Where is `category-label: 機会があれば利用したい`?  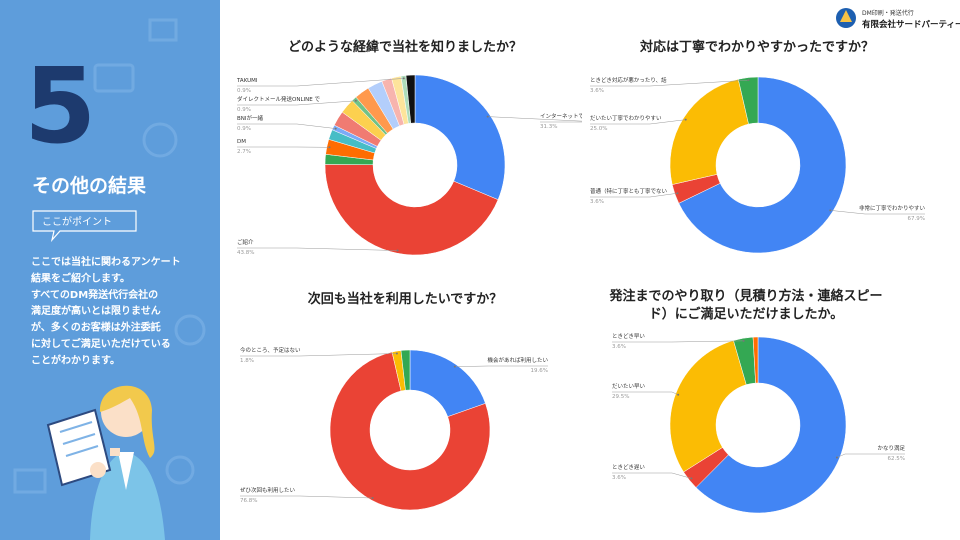 category-label: 機会があれば利用したい is located at coordinates (517, 360).